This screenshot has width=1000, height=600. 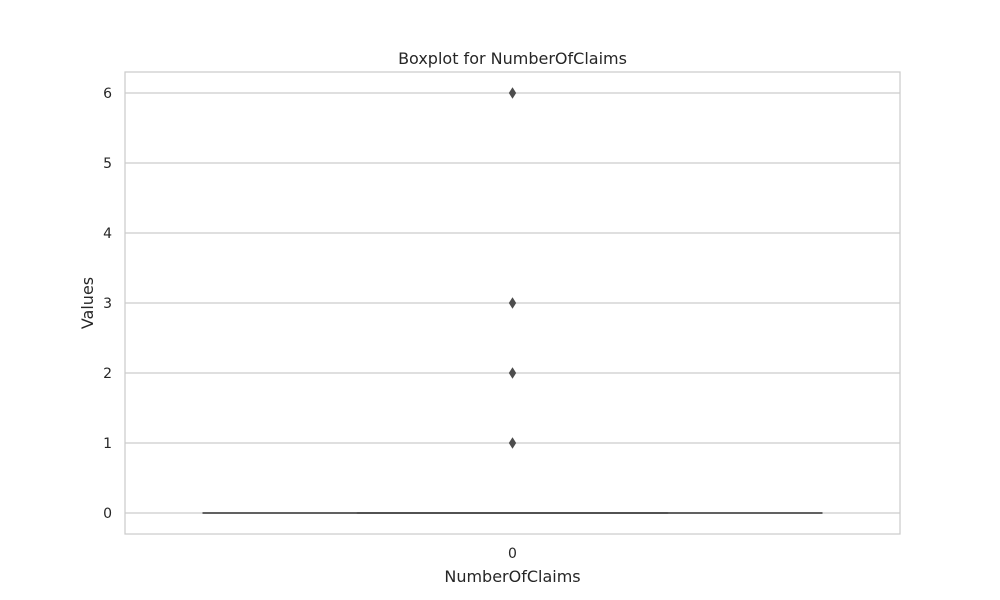 I want to click on y-tick-label: 1, so click(x=107, y=444).